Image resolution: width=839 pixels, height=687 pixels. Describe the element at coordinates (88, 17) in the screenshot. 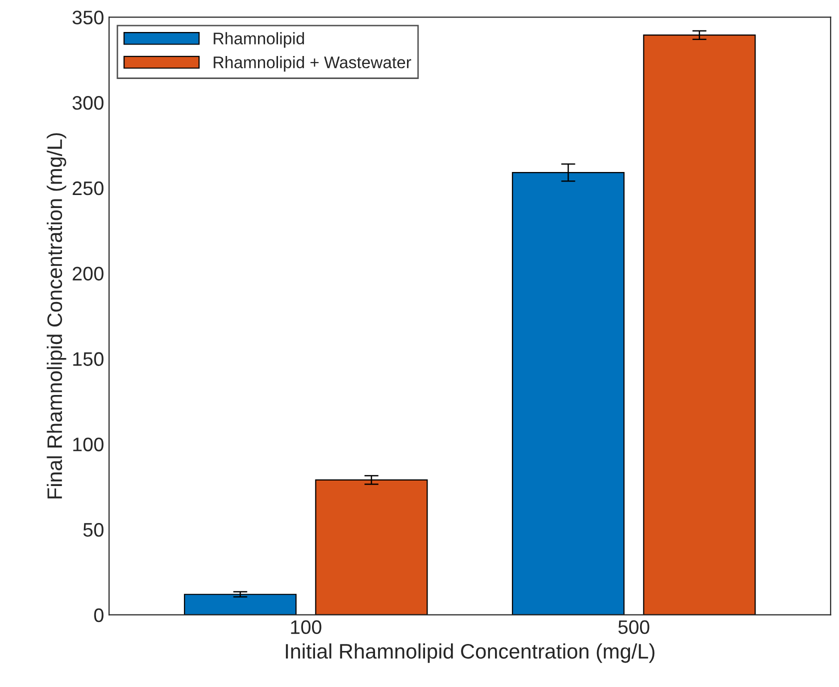

I see `y-tick-label: 350` at that location.